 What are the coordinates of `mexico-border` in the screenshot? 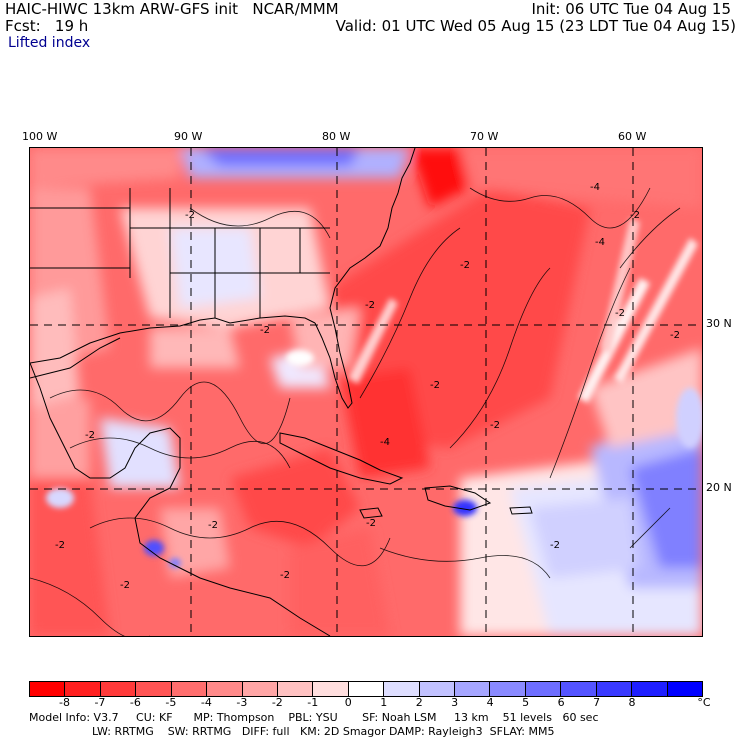 It's located at (75, 358).